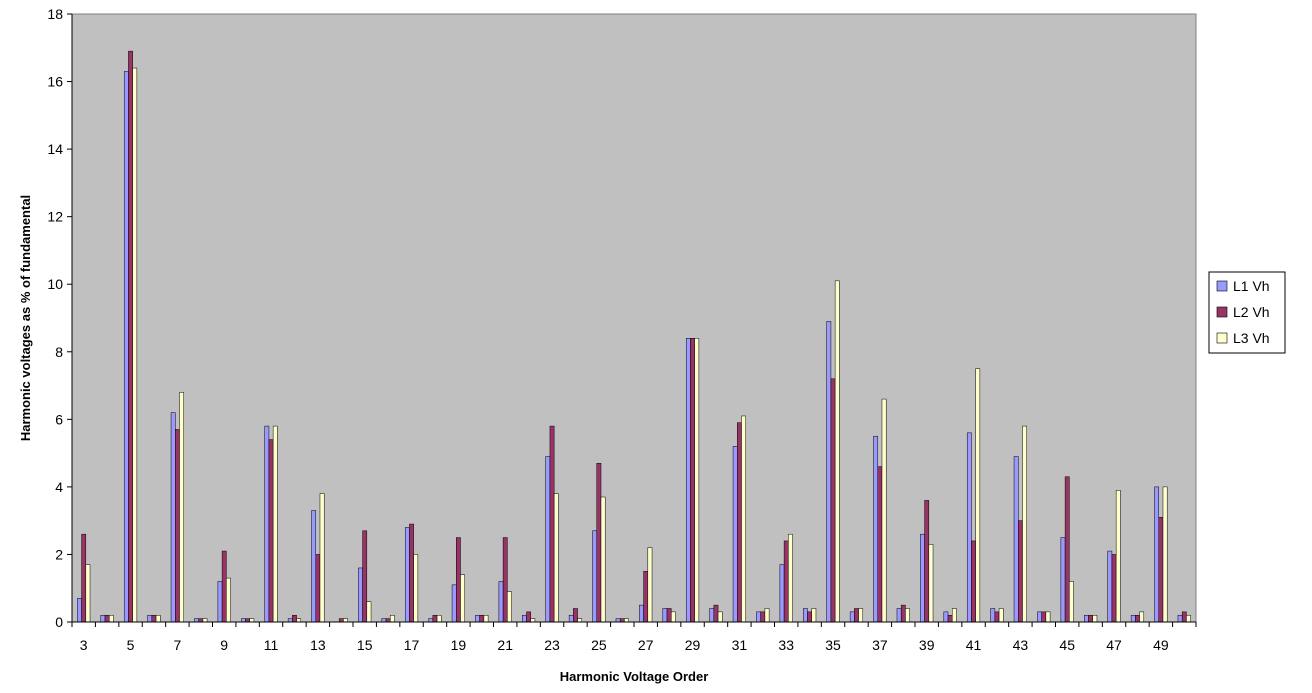  What do you see at coordinates (150, 618) in the screenshot?
I see `bar-l1-vh-h6` at bounding box center [150, 618].